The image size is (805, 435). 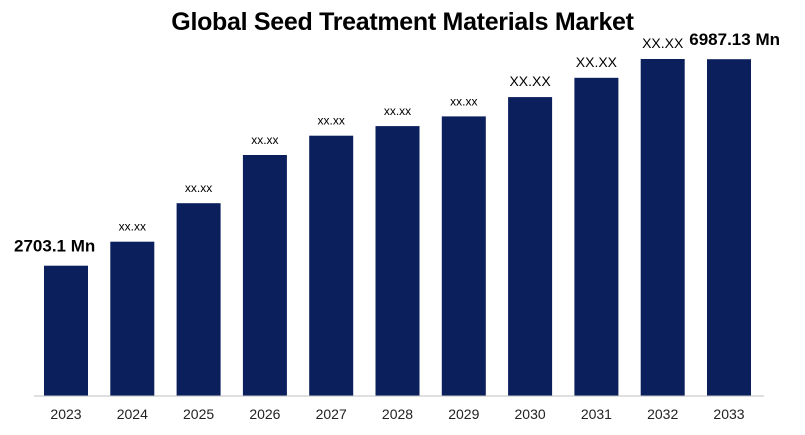 What do you see at coordinates (734, 39) in the screenshot?
I see `data-label-2033: 6987.13 Mn` at bounding box center [734, 39].